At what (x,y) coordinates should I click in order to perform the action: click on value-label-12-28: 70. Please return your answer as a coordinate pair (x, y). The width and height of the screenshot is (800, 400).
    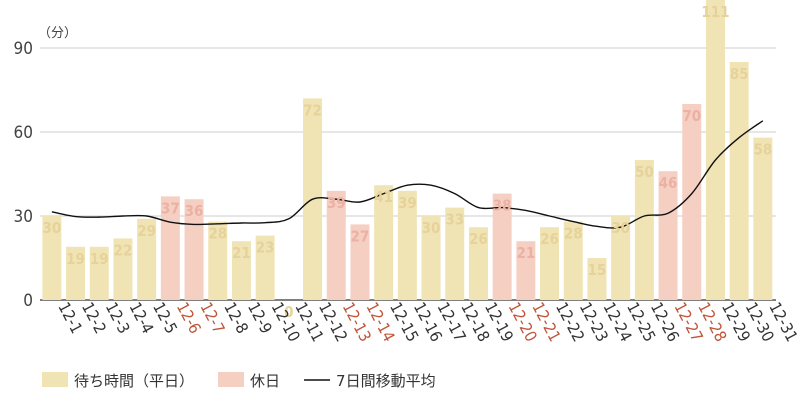
    Looking at the image, I should click on (691, 116).